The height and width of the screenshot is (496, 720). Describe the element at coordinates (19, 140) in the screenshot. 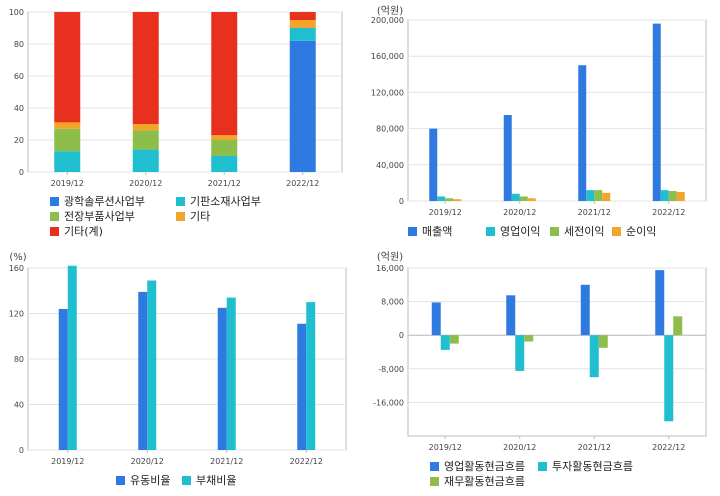

I see `y-tick-label: 20` at that location.